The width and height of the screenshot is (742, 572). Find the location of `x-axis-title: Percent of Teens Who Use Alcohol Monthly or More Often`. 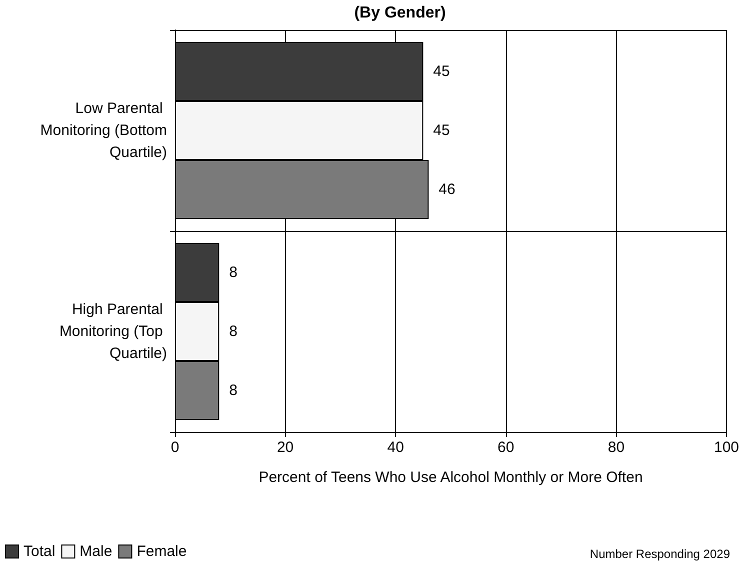

x-axis-title: Percent of Teens Who Use Alcohol Monthly or More Often is located at coordinates (450, 477).